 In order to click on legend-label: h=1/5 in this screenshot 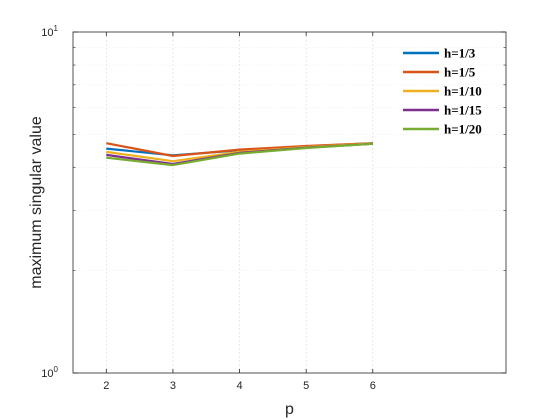, I will do `click(460, 72)`.